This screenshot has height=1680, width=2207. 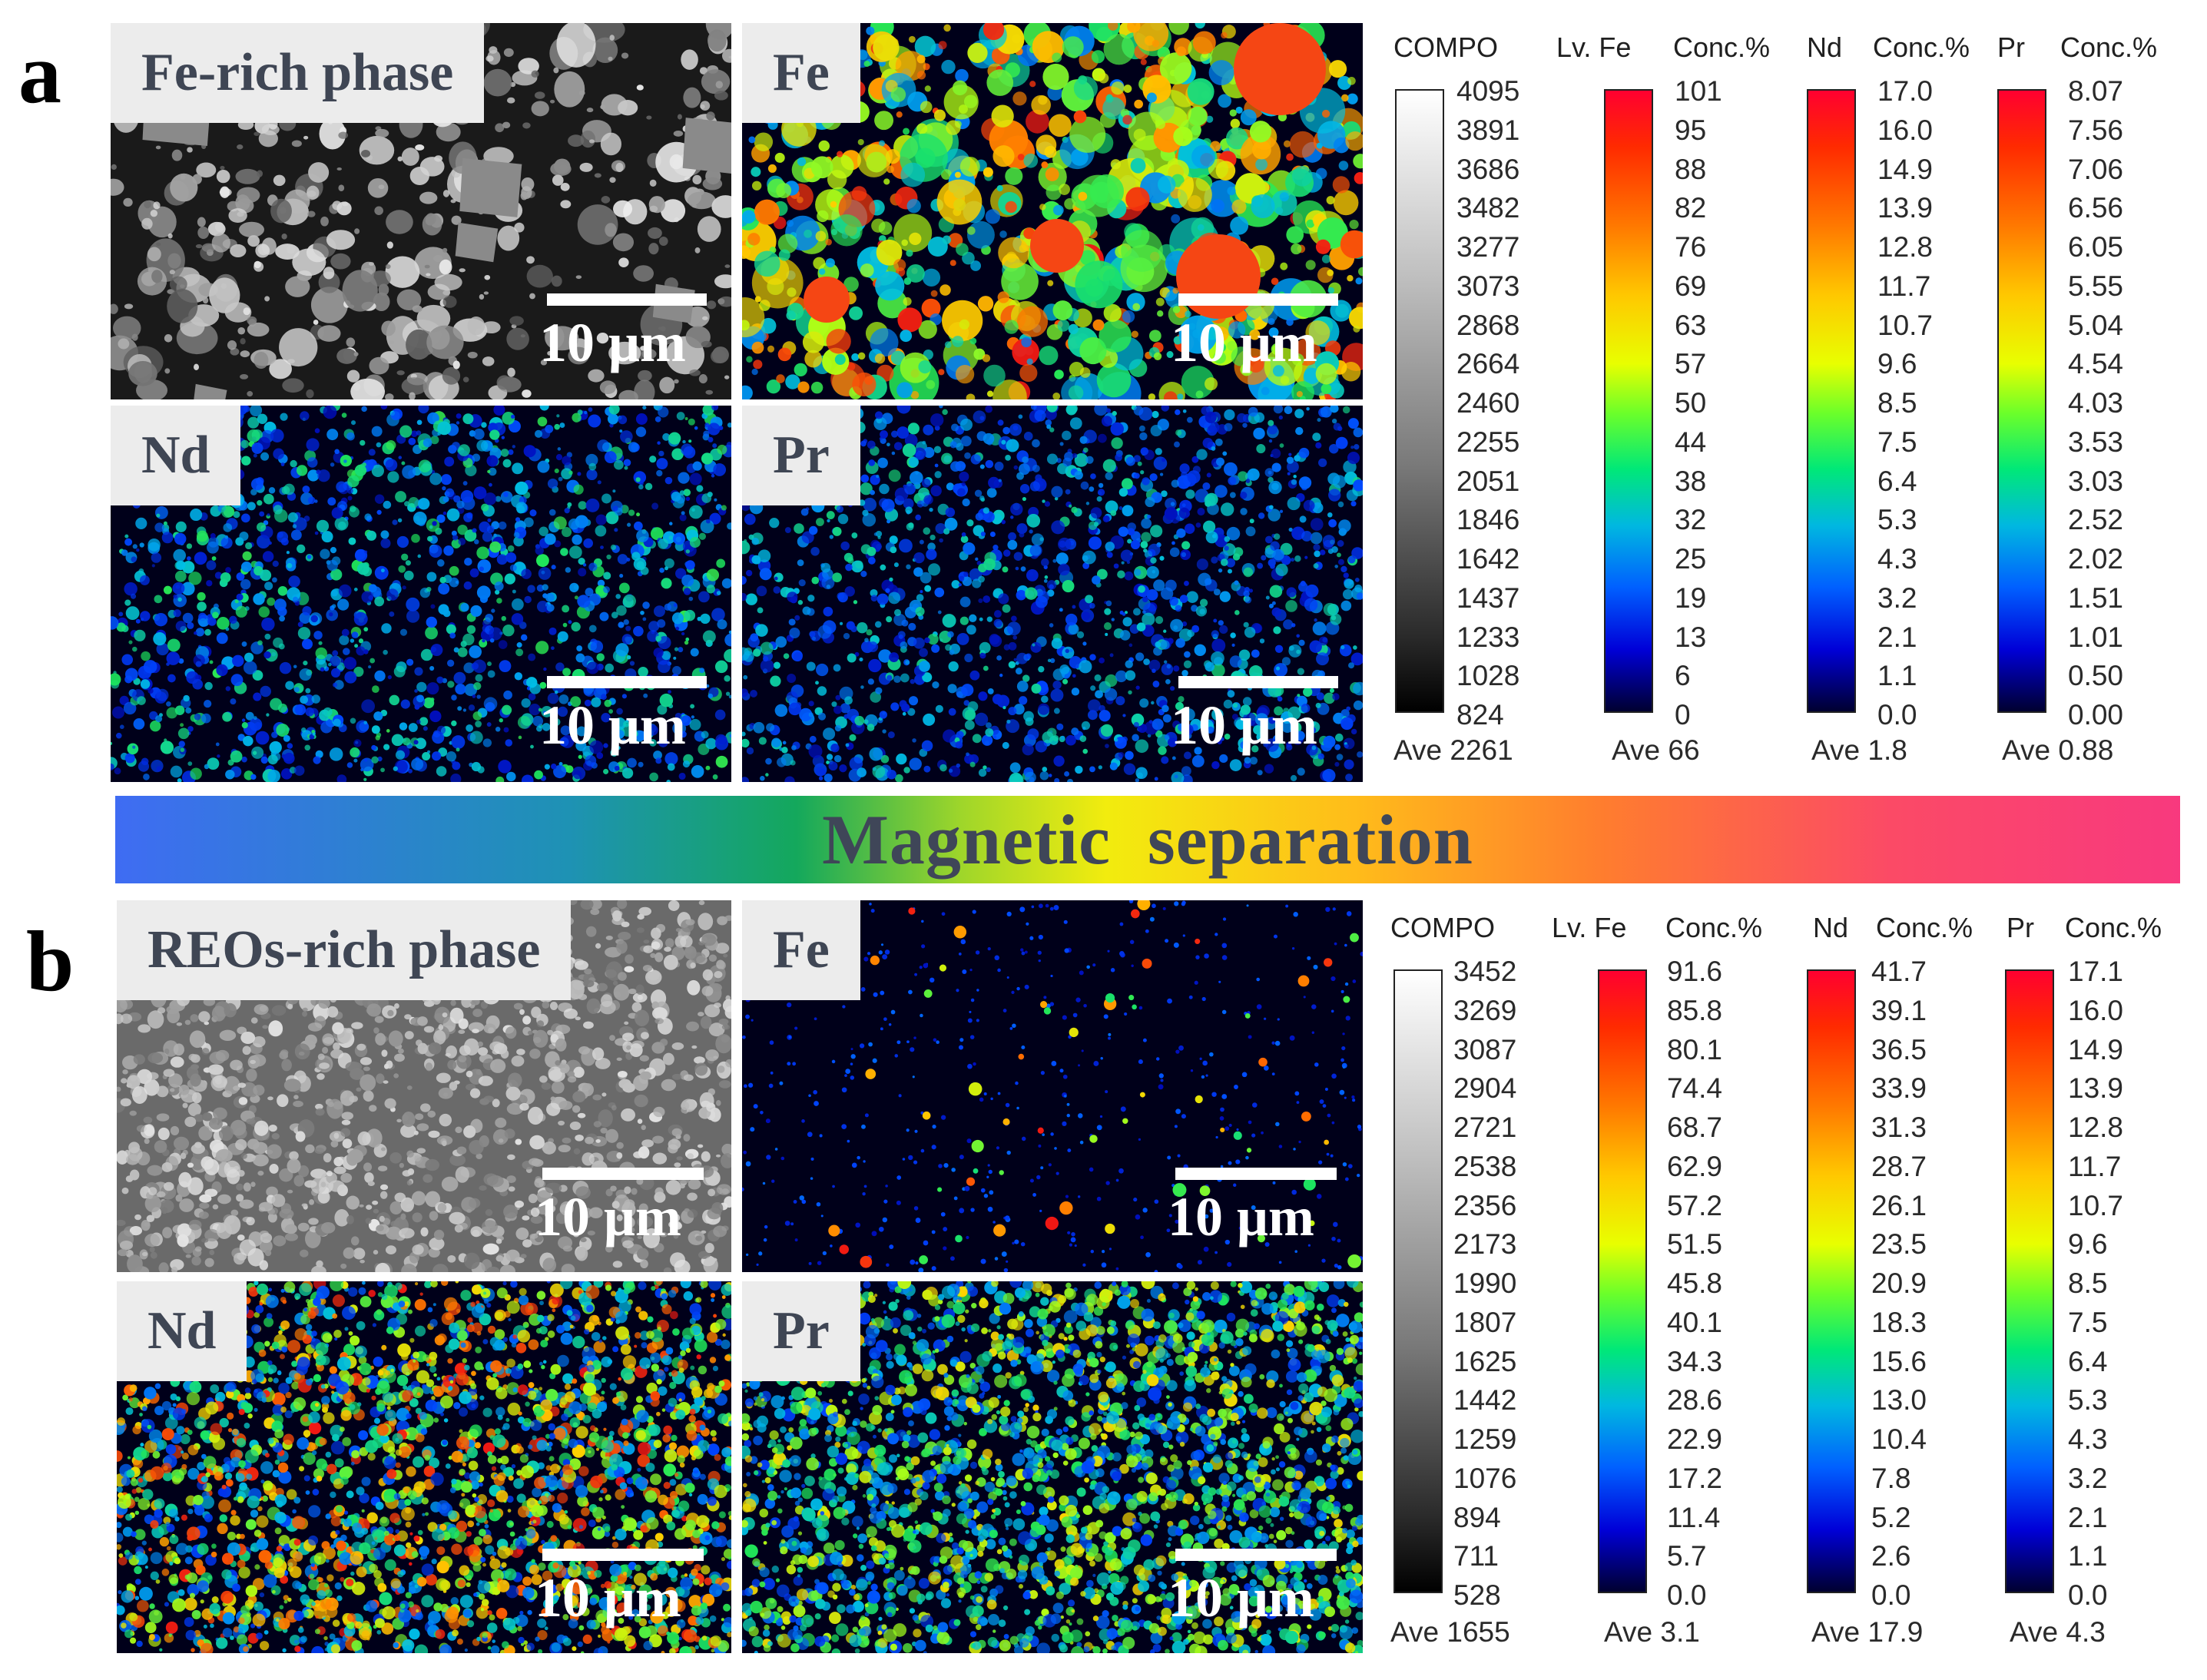 What do you see at coordinates (2088, 1400) in the screenshot?
I see `colorbar-tick-label: 5.3` at bounding box center [2088, 1400].